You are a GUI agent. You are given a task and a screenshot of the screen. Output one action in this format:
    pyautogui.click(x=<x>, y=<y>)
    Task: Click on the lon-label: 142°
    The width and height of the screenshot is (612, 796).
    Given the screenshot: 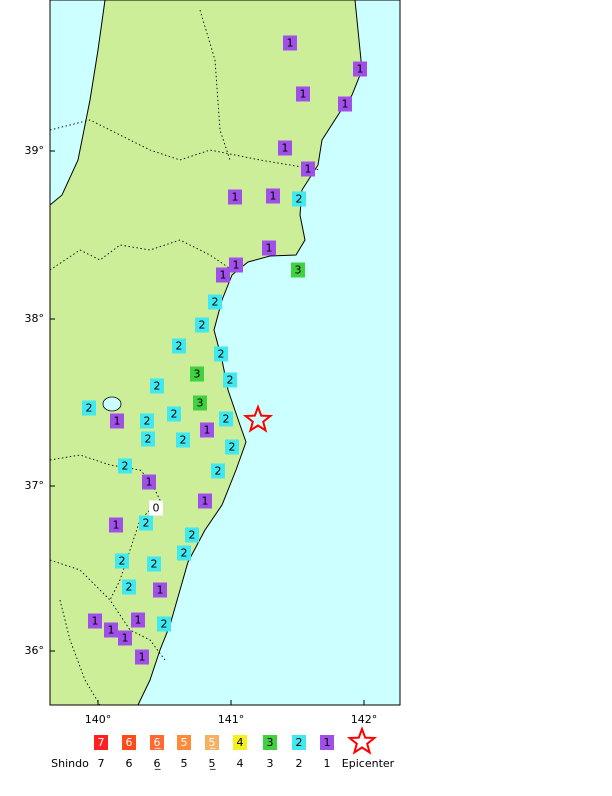 What is the action you would take?
    pyautogui.click(x=364, y=719)
    